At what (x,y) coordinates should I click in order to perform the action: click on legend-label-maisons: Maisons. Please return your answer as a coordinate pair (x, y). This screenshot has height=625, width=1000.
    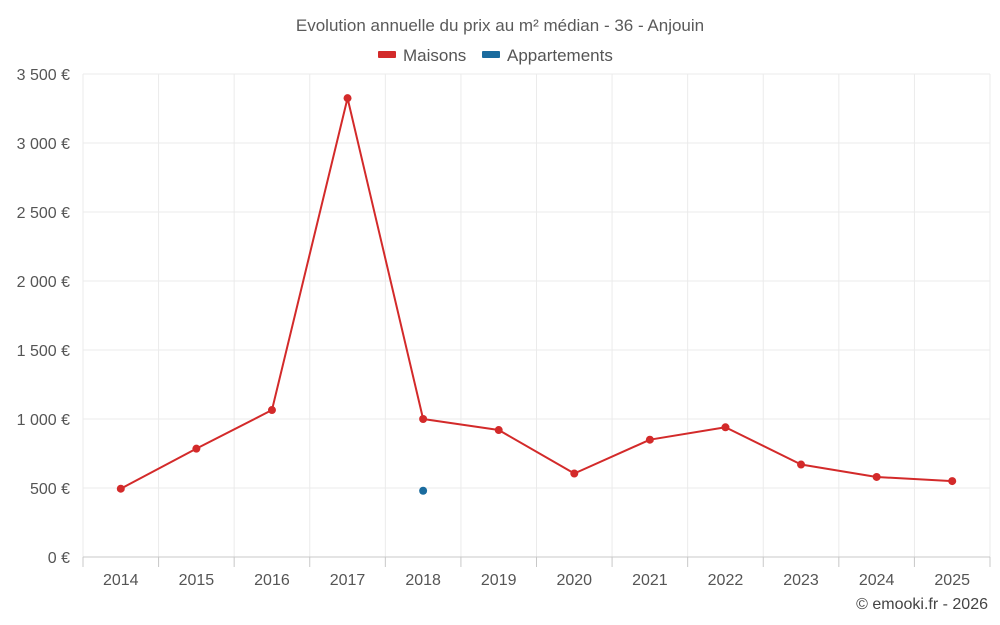
    Looking at the image, I should click on (434, 55).